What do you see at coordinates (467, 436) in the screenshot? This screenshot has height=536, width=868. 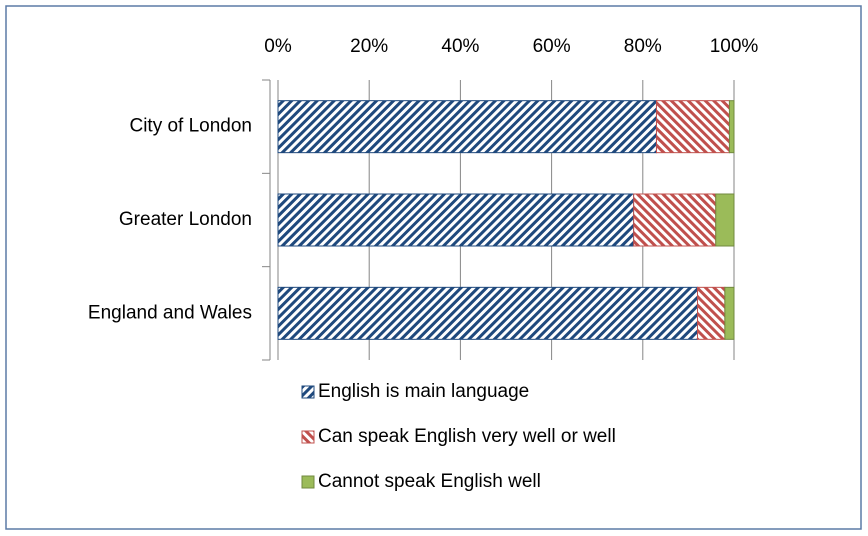 I see `legend-label: Can speak English very well or well` at bounding box center [467, 436].